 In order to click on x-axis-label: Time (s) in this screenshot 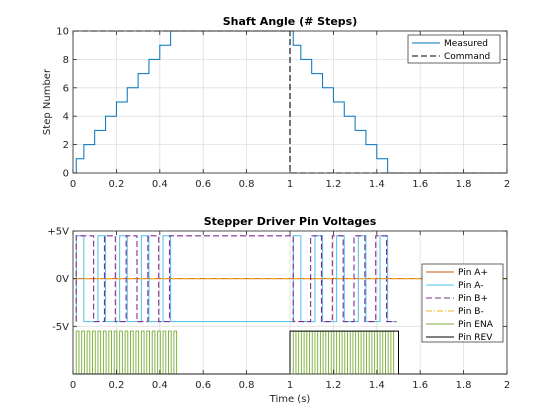, I will do `click(290, 399)`.